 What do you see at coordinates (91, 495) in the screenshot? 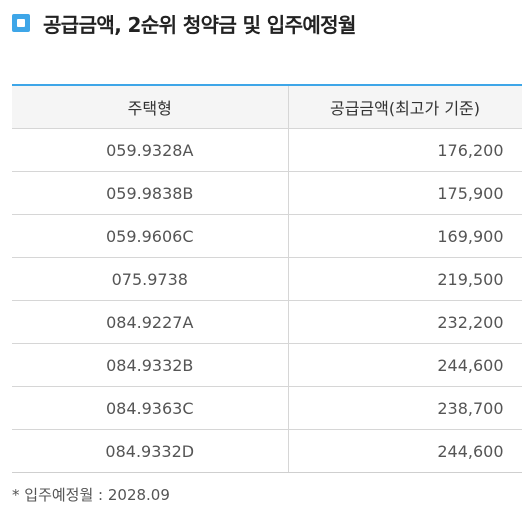
I see `move-in-footnote: * 입주예정월 : 2028.09` at bounding box center [91, 495].